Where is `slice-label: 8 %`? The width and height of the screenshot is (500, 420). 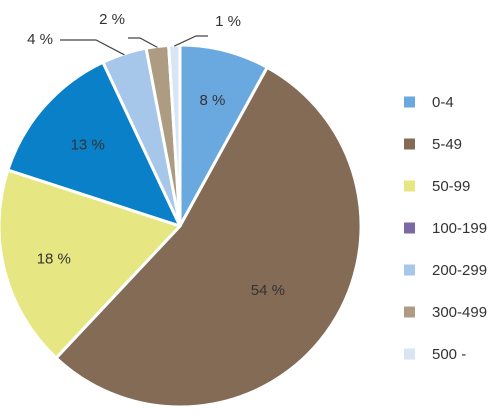
slice-label: 8 % is located at coordinates (212, 100).